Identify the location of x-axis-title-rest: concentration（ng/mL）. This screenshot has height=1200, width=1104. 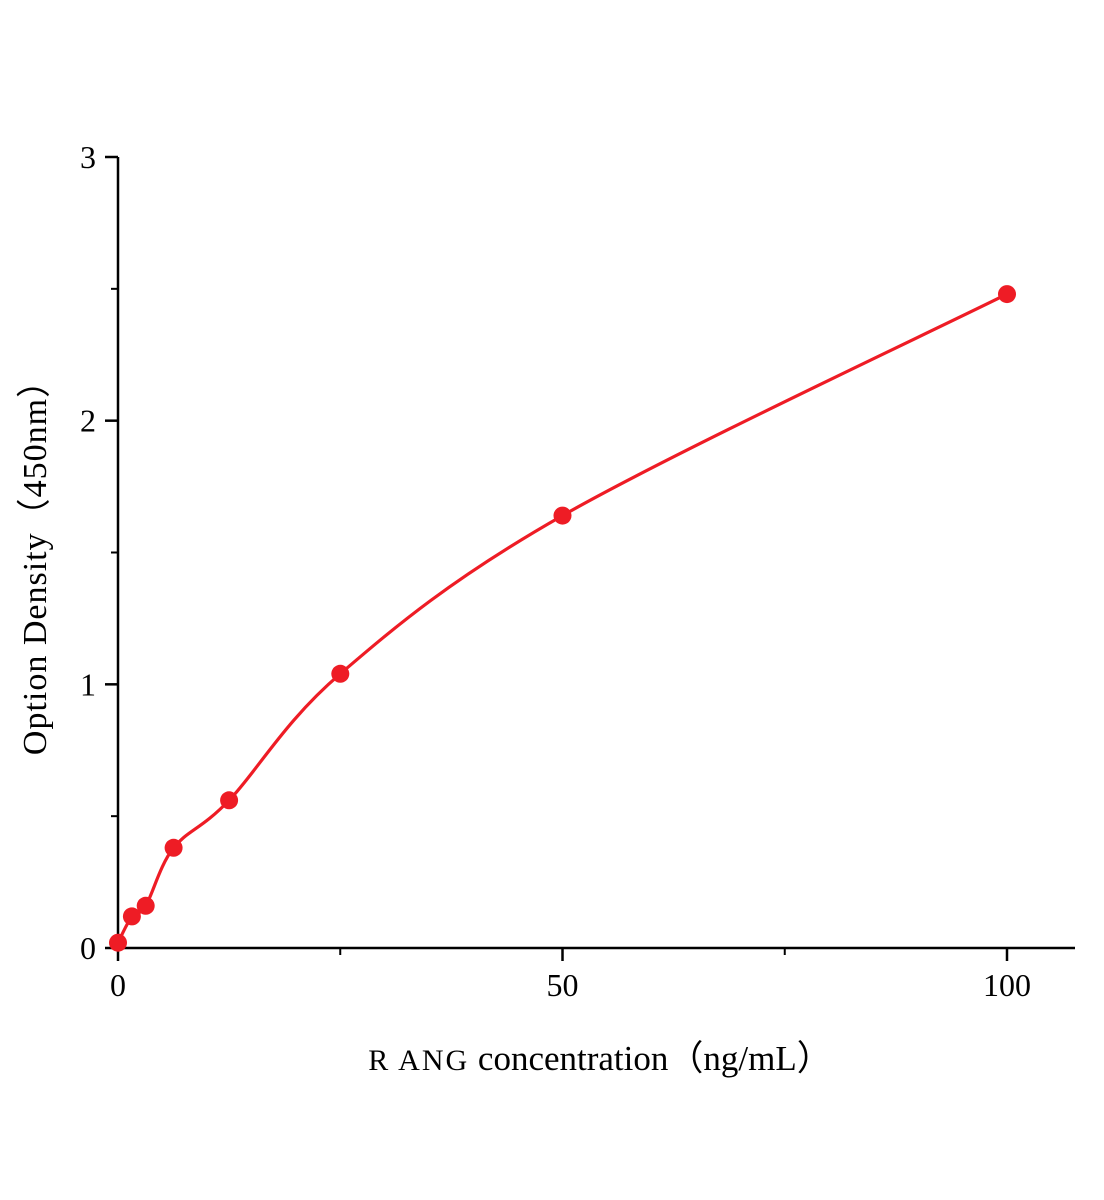
(650, 1058).